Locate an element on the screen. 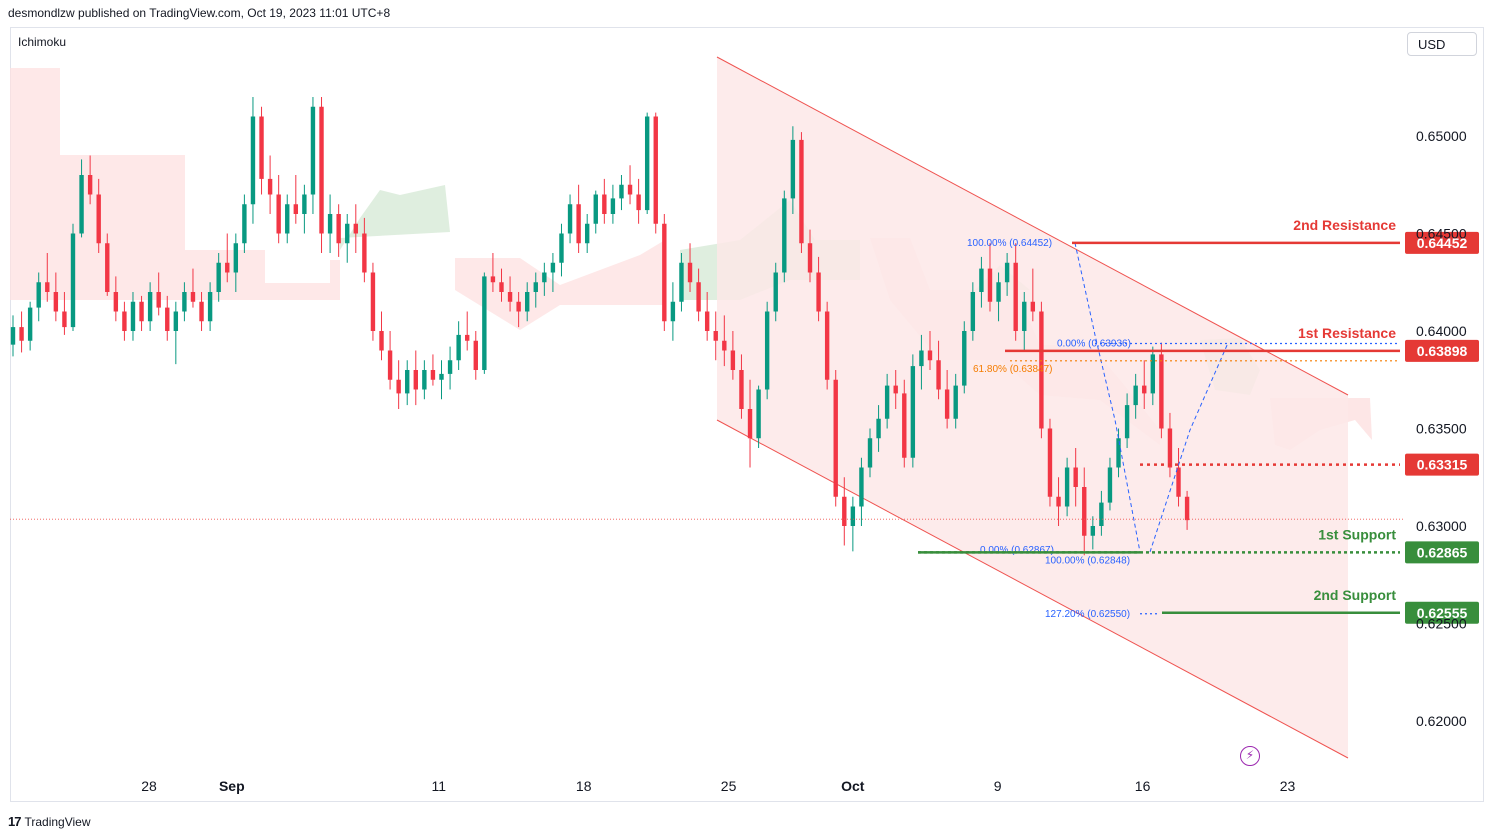 The image size is (1493, 839). fib-connector-down is located at coordinates (1107, 397).